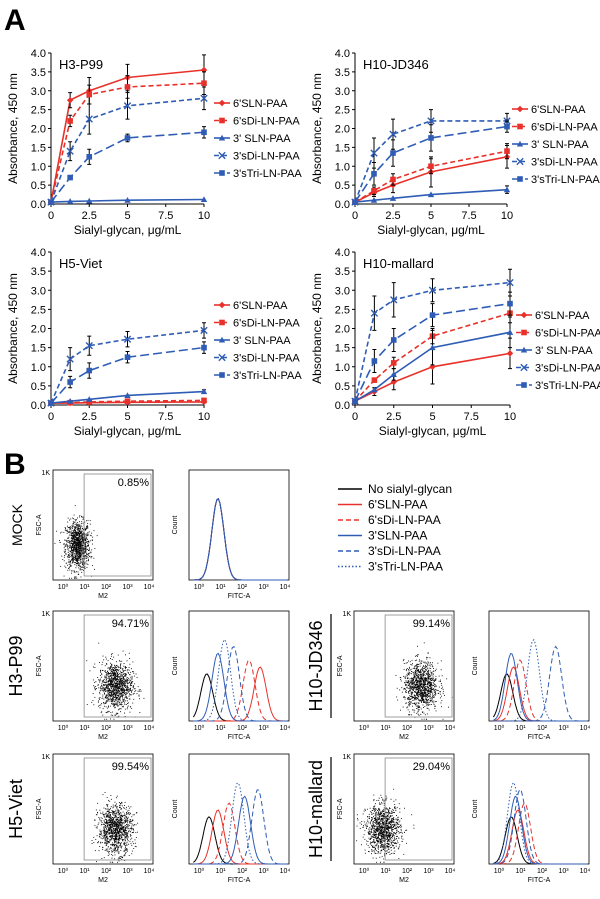 This screenshot has width=600, height=899. I want to click on y-tick-label: 1.5, so click(342, 148).